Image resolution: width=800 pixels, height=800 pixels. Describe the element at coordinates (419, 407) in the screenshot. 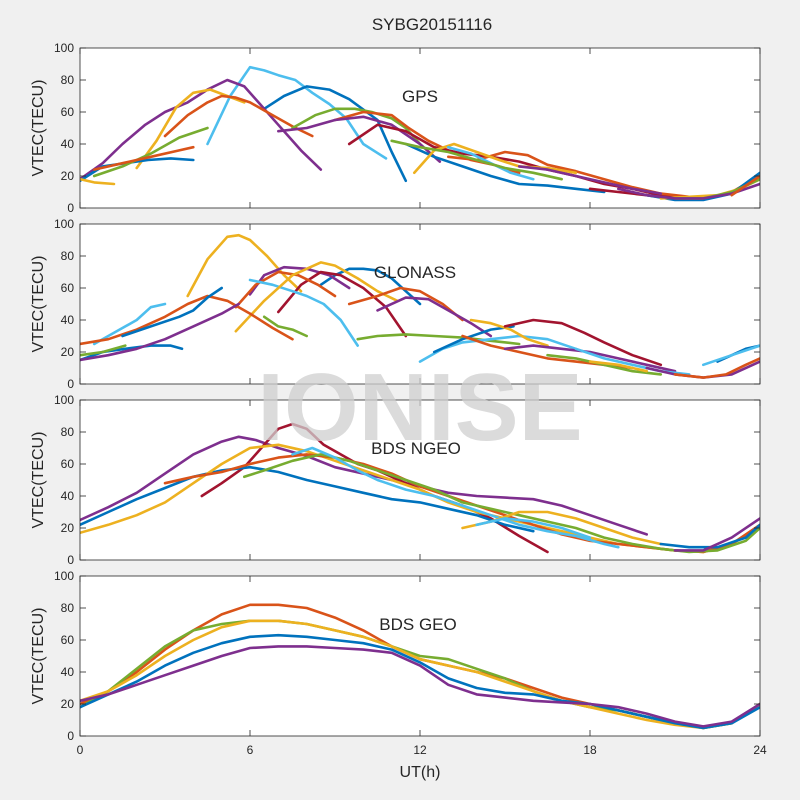

I see `watermark-text: IONISE` at that location.